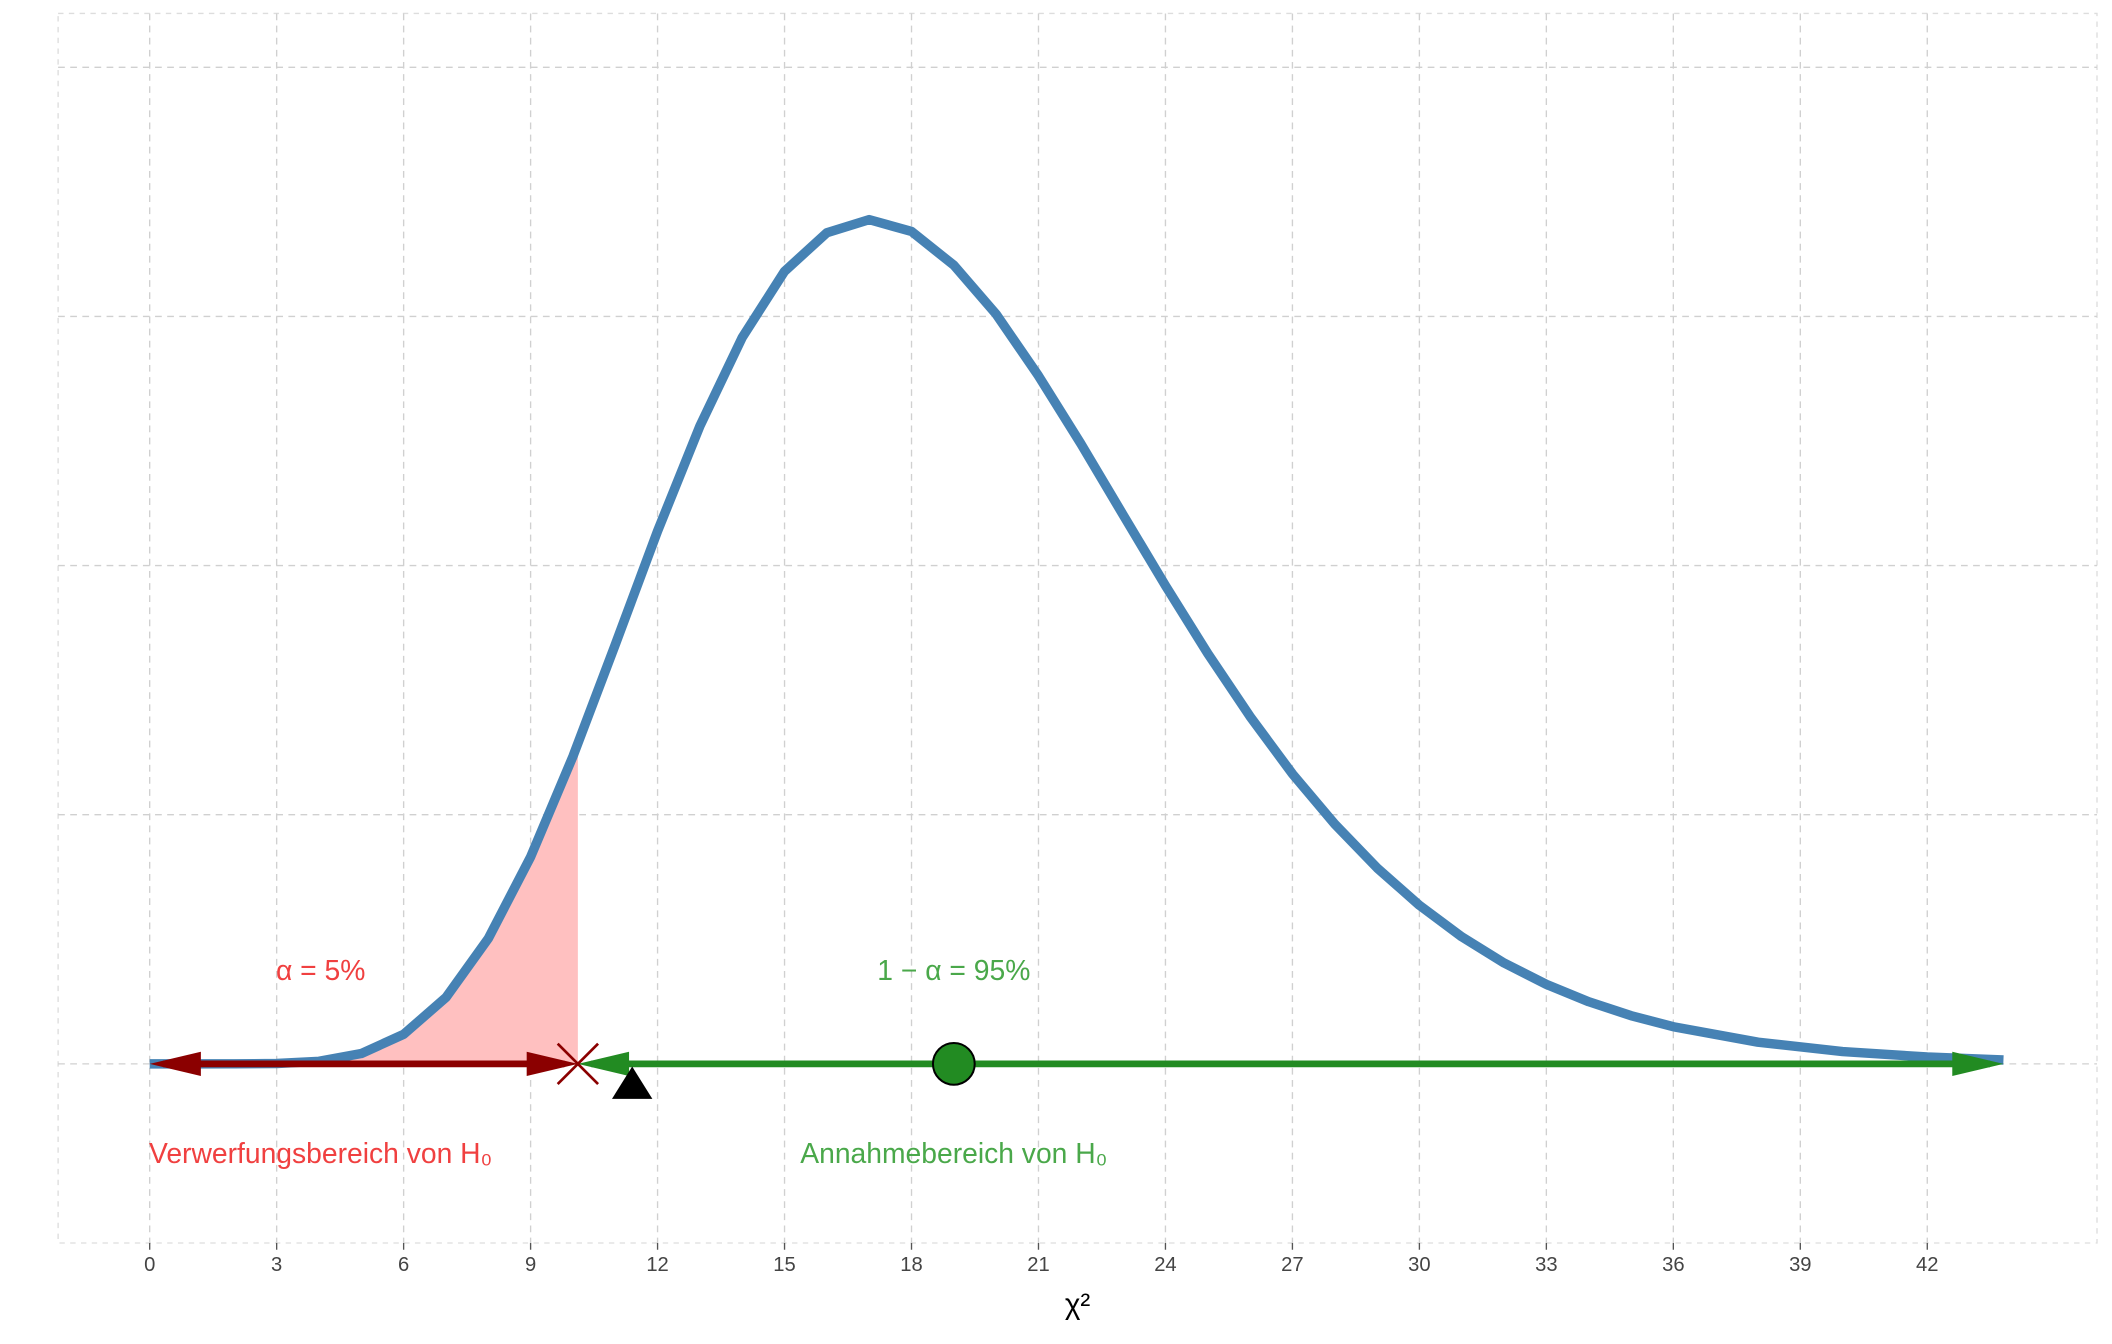 The width and height of the screenshot is (2112, 1344). Describe the element at coordinates (1038, 1265) in the screenshot. I see `x-tick-label: 21` at that location.